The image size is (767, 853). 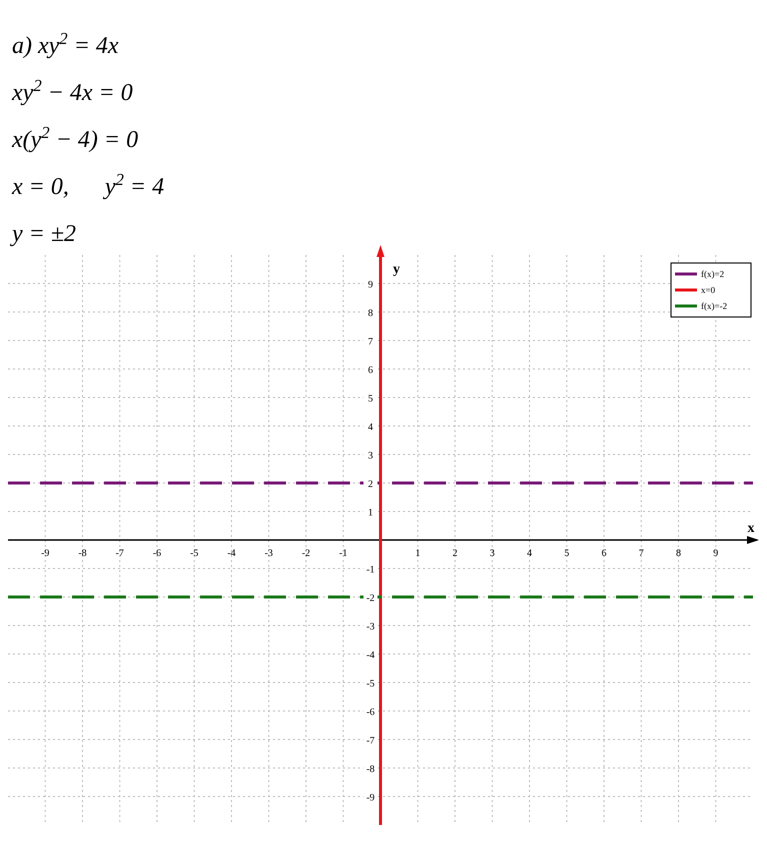 What do you see at coordinates (370, 627) in the screenshot?
I see `y-tick-label: -3` at bounding box center [370, 627].